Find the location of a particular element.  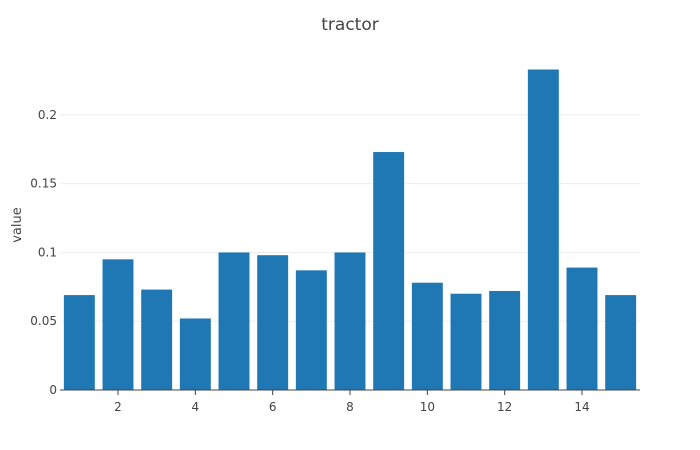

y-tick-layer: 0 0.05 0.1 0.15 0.2 is located at coordinates (43, 252).